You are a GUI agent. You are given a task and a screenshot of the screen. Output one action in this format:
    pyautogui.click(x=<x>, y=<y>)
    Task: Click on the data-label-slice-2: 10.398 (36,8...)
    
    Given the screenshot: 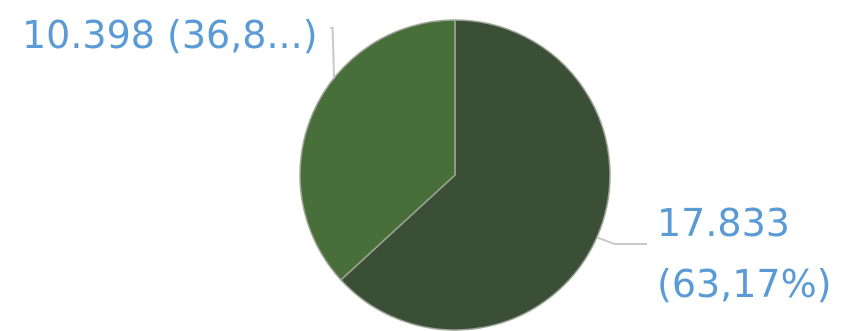 What is the action you would take?
    pyautogui.click(x=170, y=35)
    